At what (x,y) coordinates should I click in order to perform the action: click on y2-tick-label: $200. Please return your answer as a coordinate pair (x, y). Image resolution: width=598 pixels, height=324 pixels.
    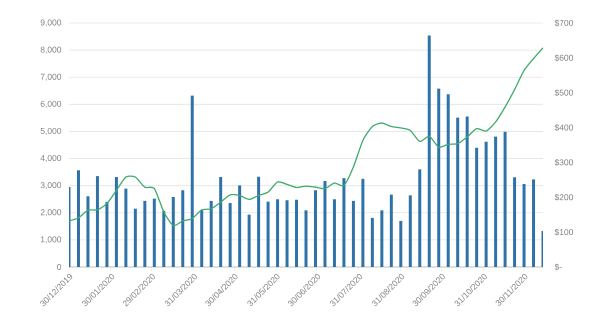
    Looking at the image, I should click on (564, 197).